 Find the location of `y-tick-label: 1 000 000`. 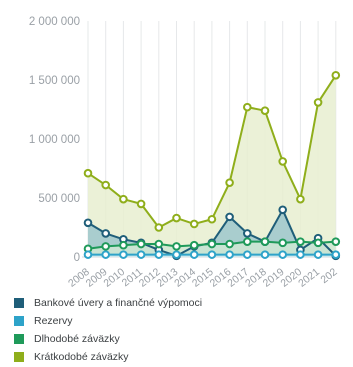

y-tick-label: 1 000 000 is located at coordinates (54, 140).